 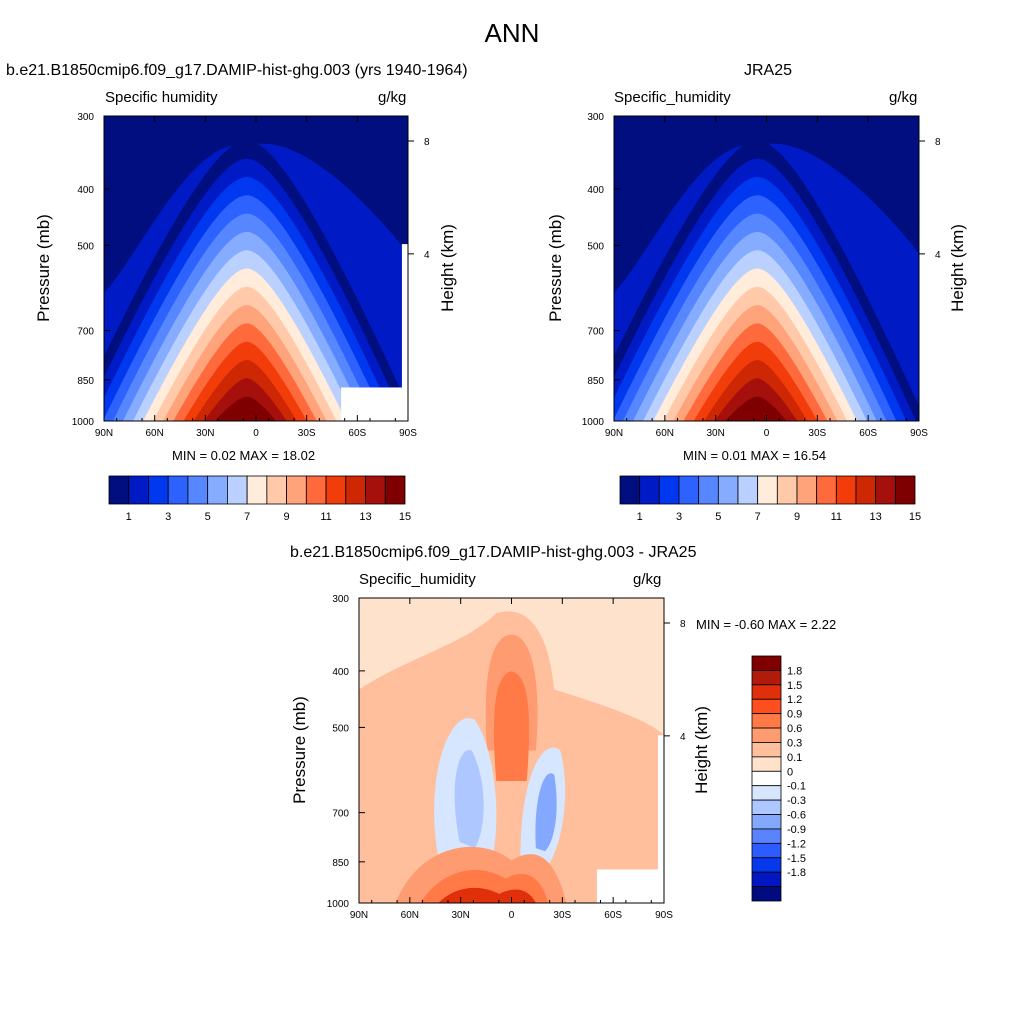 What do you see at coordinates (766, 624) in the screenshot?
I see `panel-3-minmax: MIN = -0.60 MAX = 2.22` at bounding box center [766, 624].